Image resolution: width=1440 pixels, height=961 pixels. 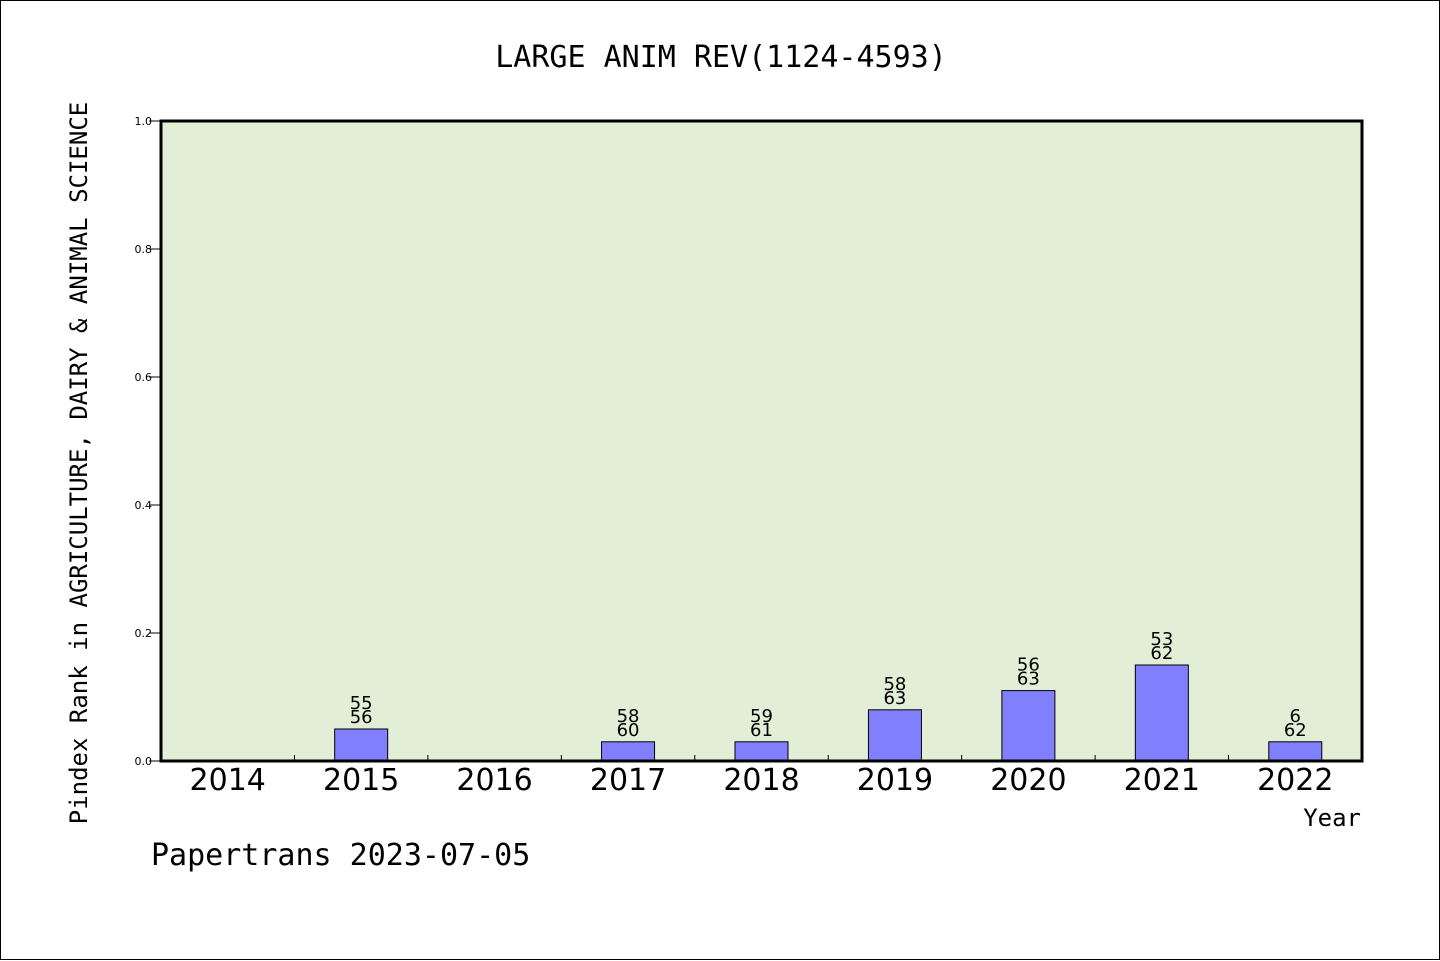 I want to click on bar-2017, so click(x=628, y=751).